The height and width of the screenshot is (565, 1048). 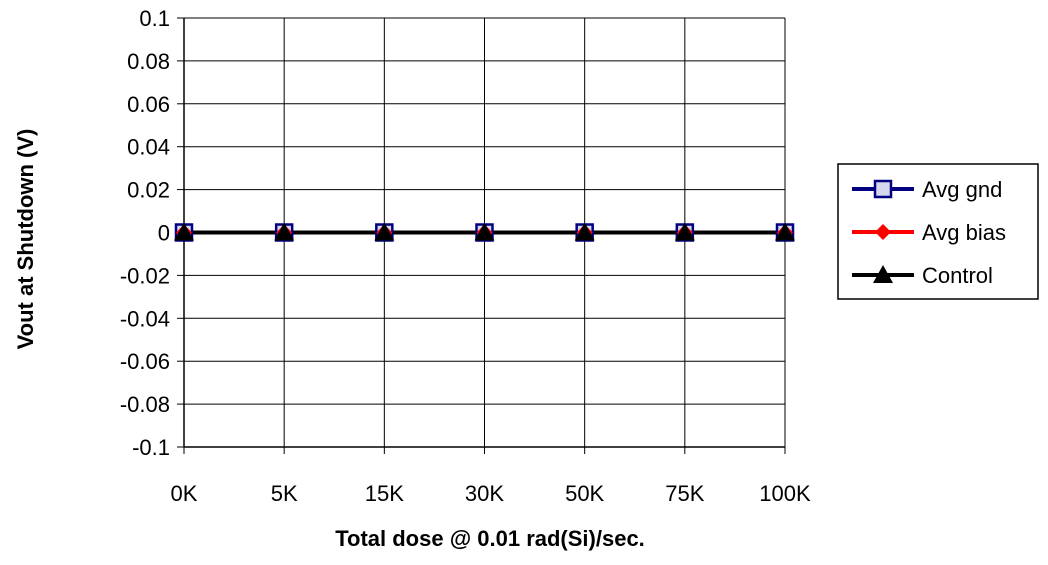 I want to click on x-axis-title: Total dose @ 0.01 rad(Si)/sec., so click(x=490, y=538).